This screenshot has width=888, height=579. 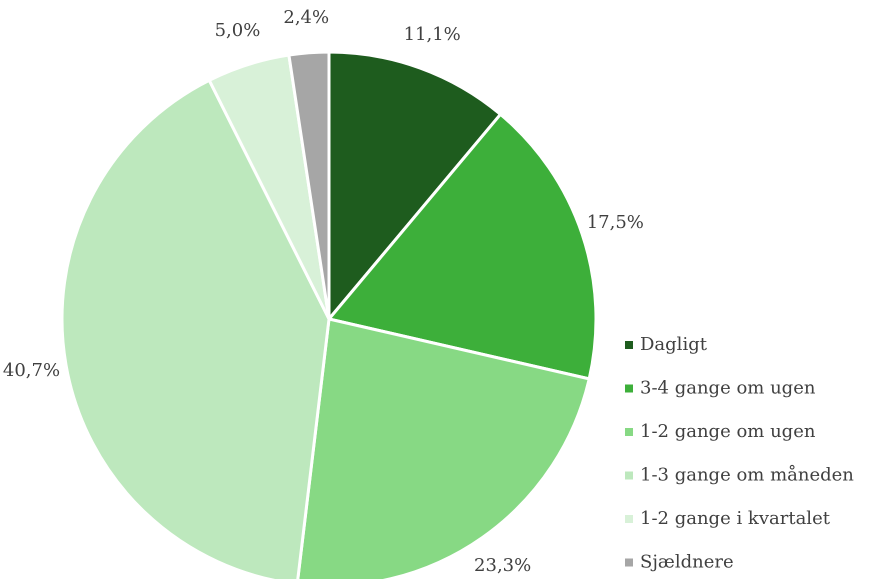 What do you see at coordinates (674, 344) in the screenshot?
I see `legend-label: Dagligt` at bounding box center [674, 344].